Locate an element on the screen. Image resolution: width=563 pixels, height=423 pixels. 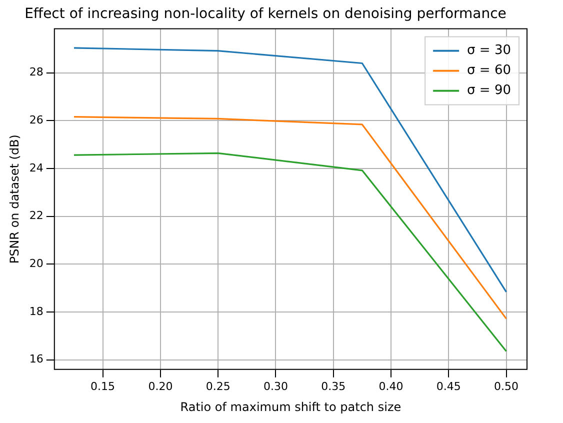
y-tick-label: 22 is located at coordinates (36, 215).